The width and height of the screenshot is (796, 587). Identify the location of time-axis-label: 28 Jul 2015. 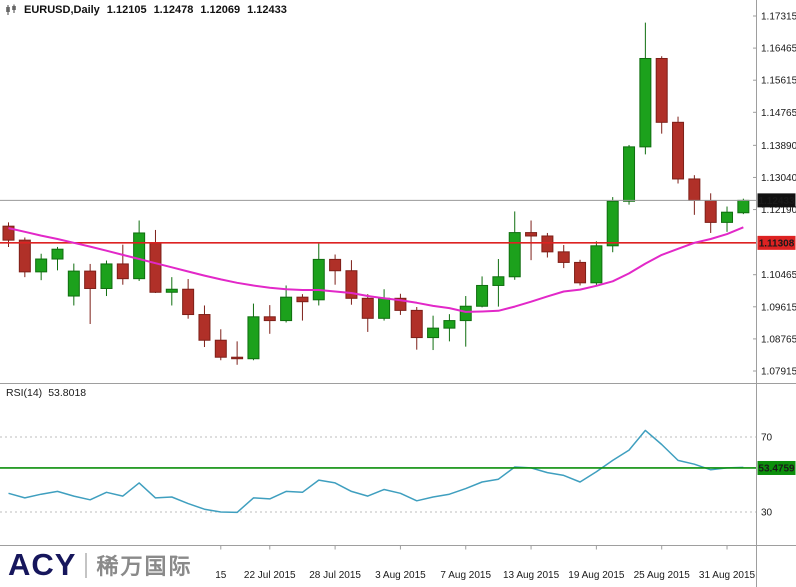
(335, 575).